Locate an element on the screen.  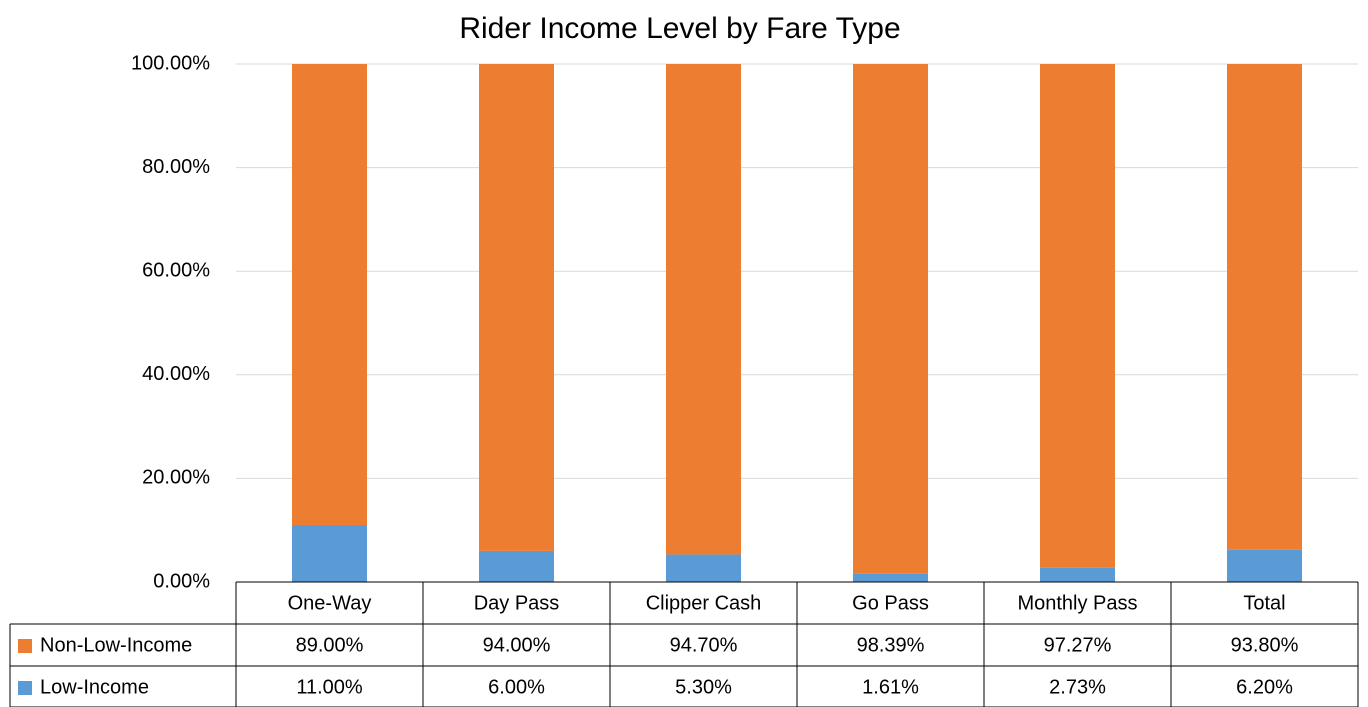
table-value: 11.00% is located at coordinates (329, 687).